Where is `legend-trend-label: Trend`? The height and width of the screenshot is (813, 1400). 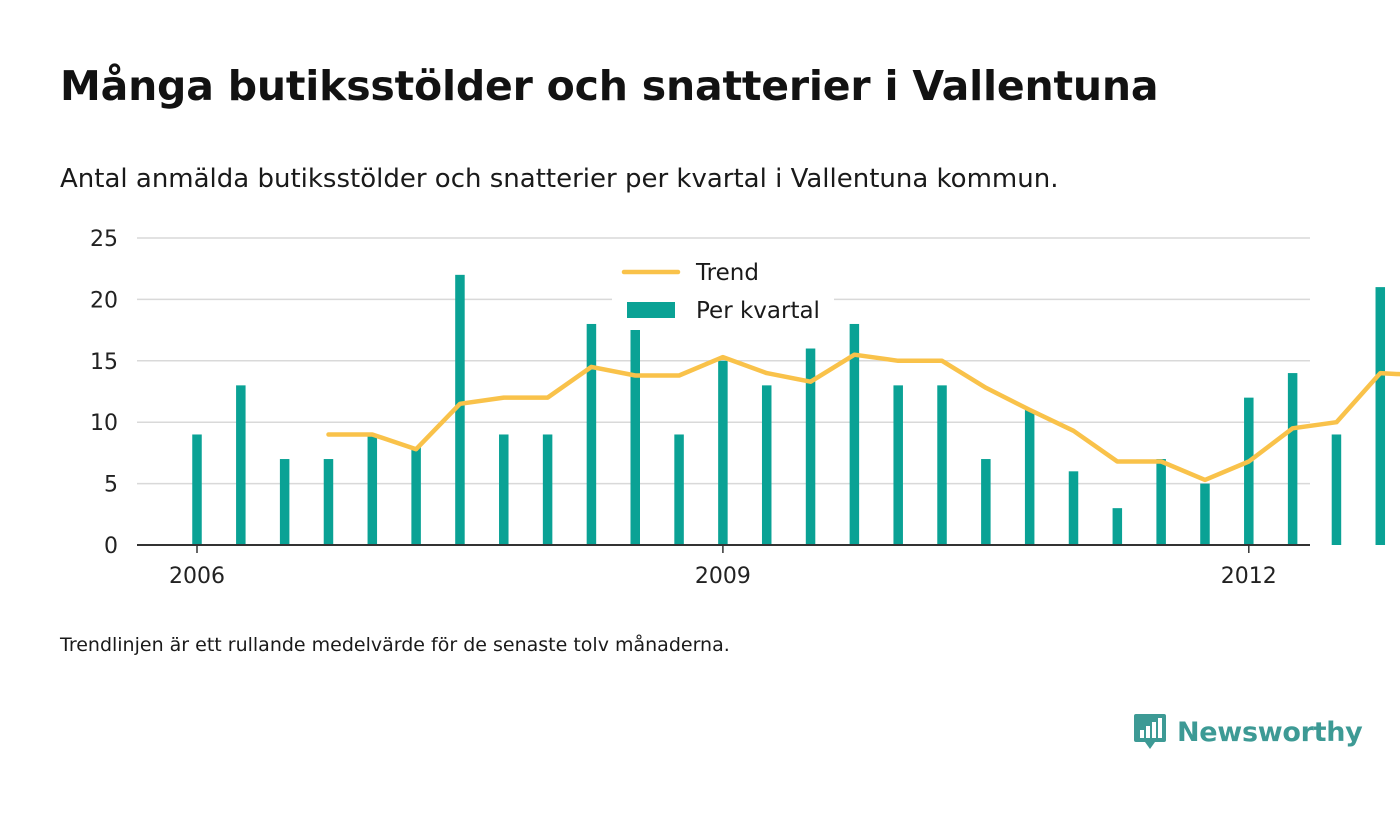
legend-trend-label: Trend is located at coordinates (727, 273).